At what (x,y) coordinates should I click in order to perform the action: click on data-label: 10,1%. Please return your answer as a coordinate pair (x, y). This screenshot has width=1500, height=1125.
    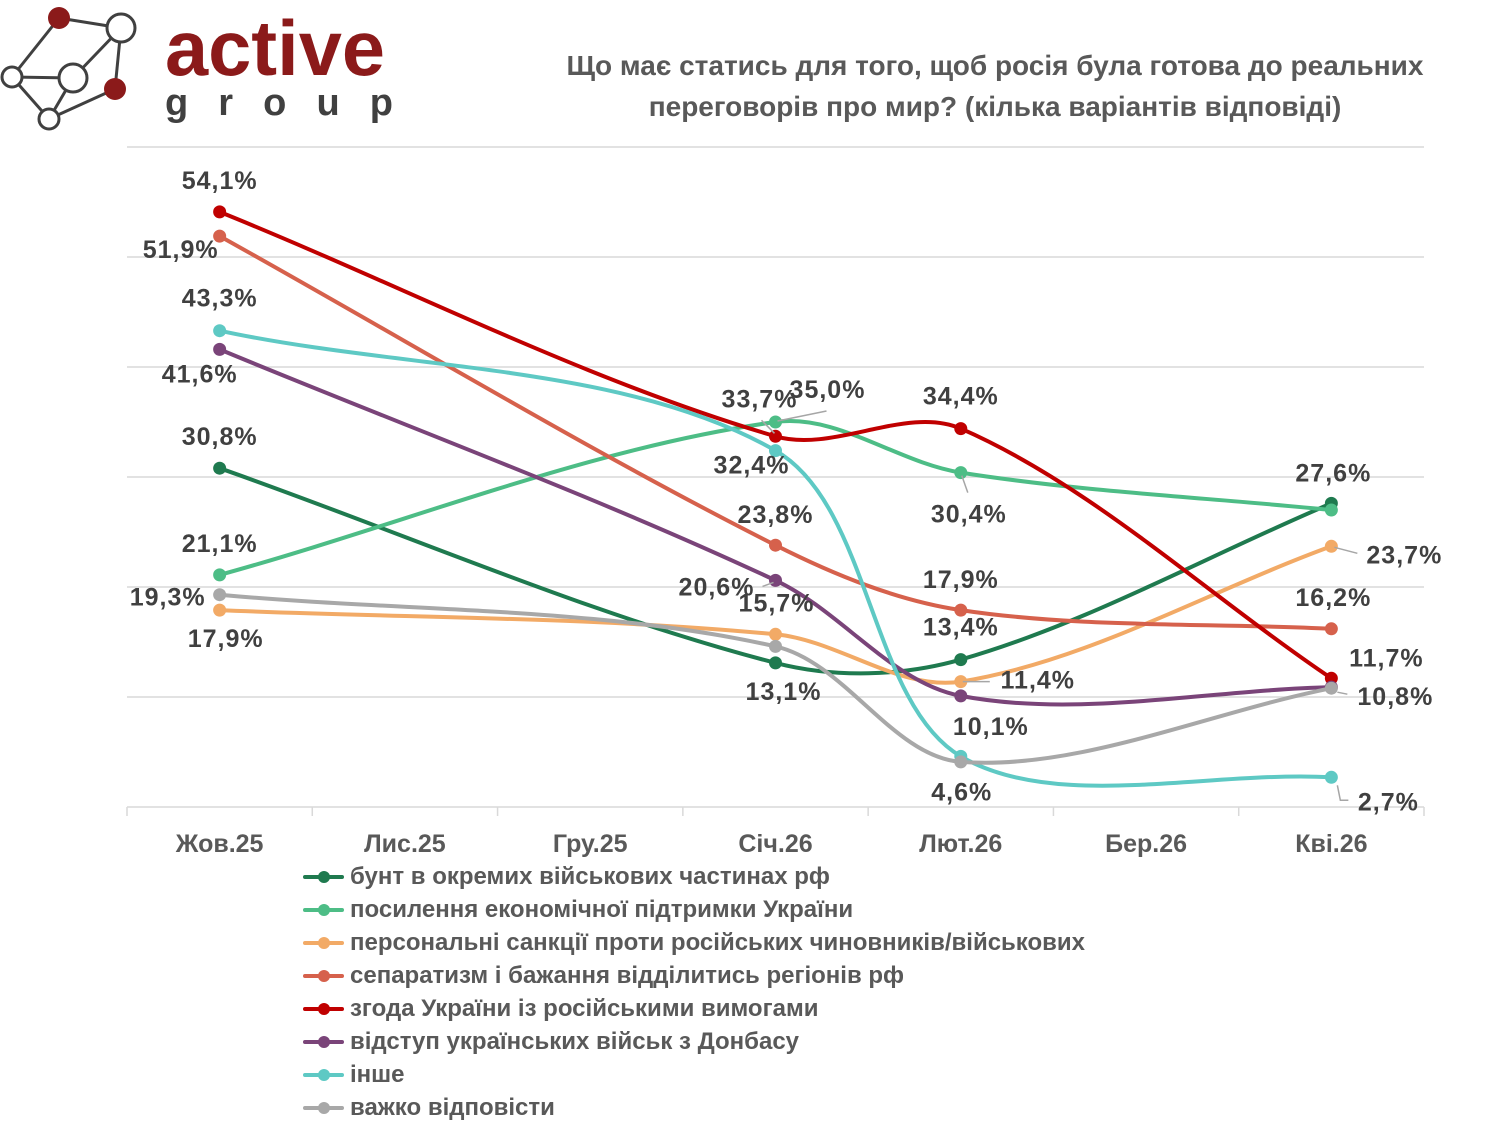
    Looking at the image, I should click on (991, 727).